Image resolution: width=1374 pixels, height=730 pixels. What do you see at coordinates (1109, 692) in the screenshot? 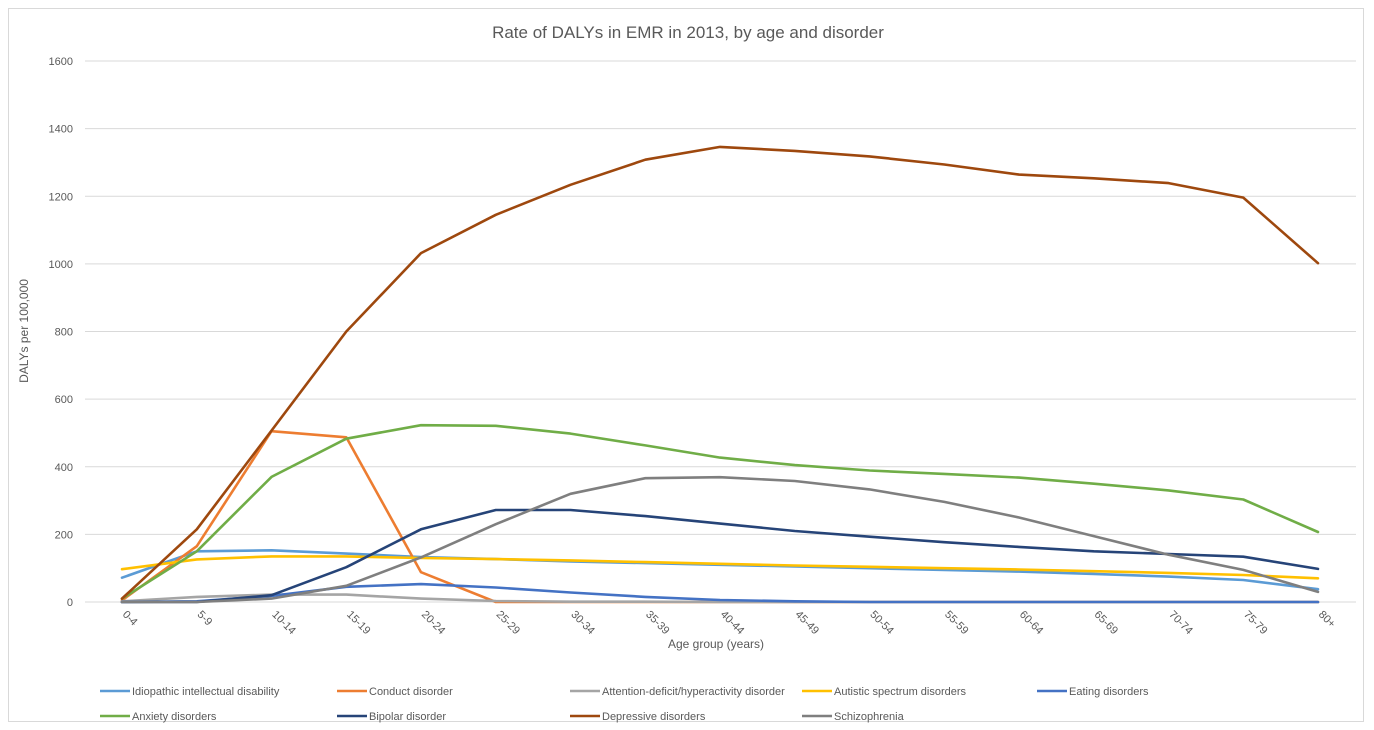
I see `legend-label: Eating disorders` at bounding box center [1109, 692].